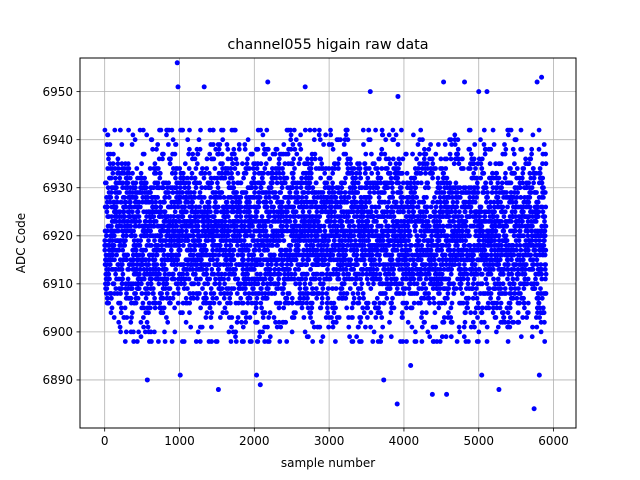  What do you see at coordinates (57, 188) in the screenshot?
I see `y-tick-label: 6930` at bounding box center [57, 188].